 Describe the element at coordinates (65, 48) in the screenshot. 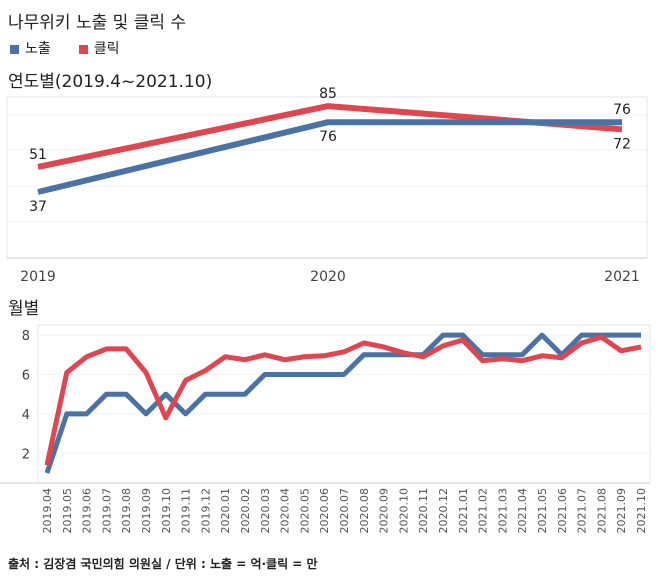

I see `legend: 노출 클릭` at that location.